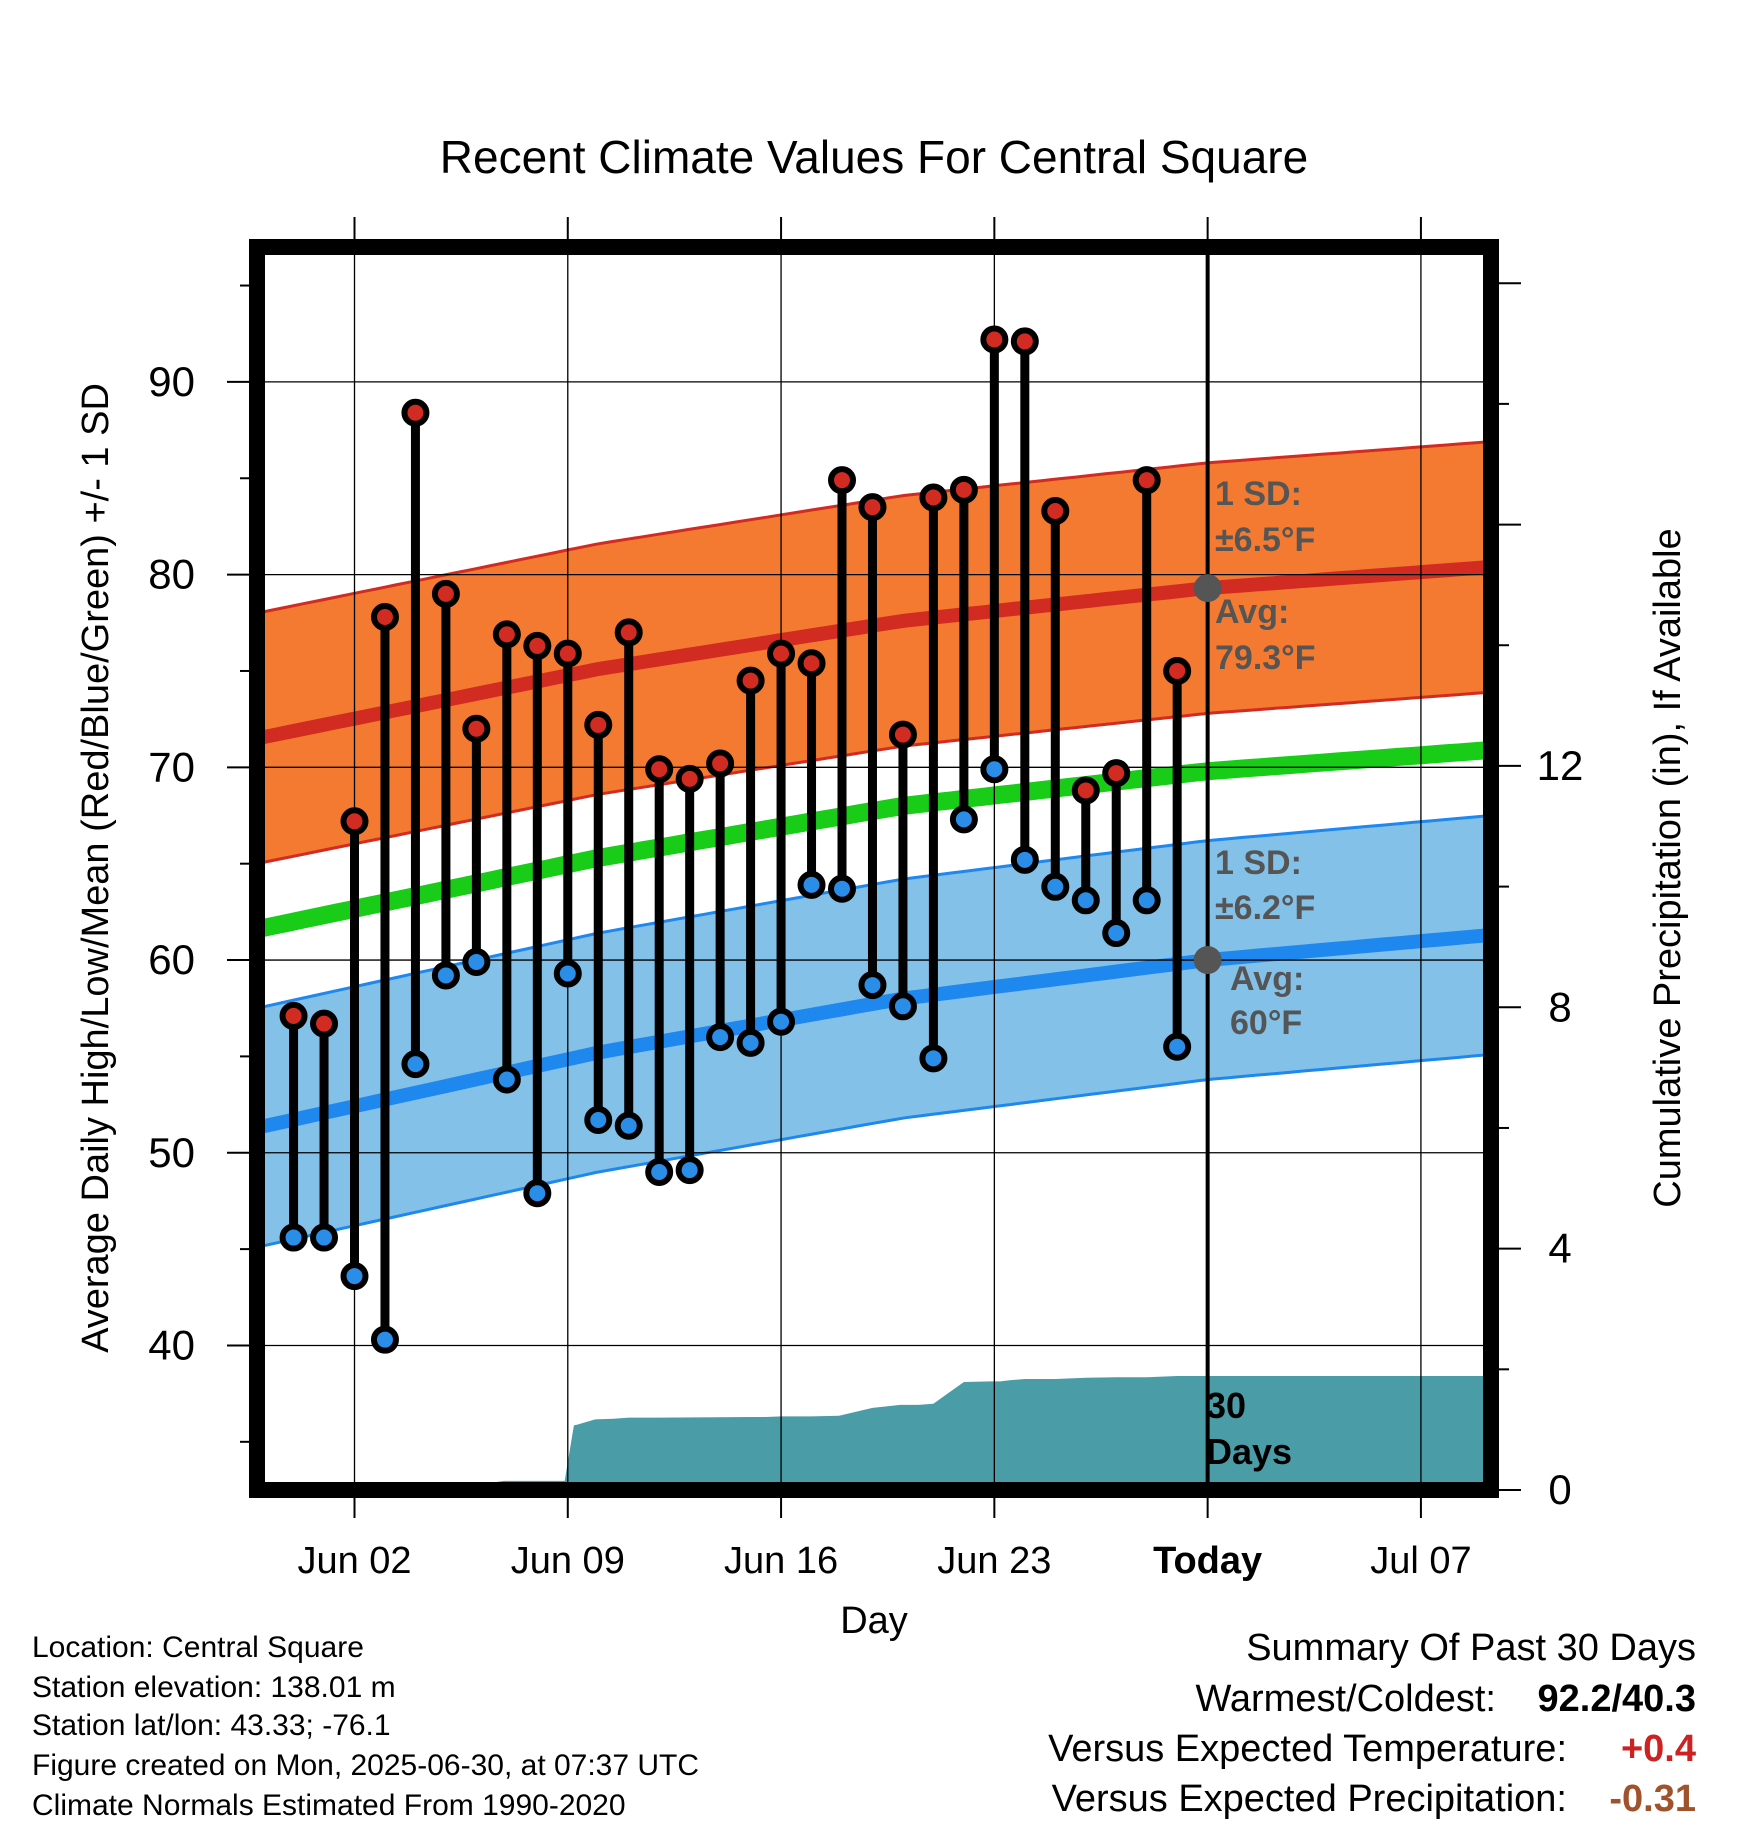  Describe the element at coordinates (171, 1152) in the screenshot. I see `y-left-tick-label-1: 50` at that location.